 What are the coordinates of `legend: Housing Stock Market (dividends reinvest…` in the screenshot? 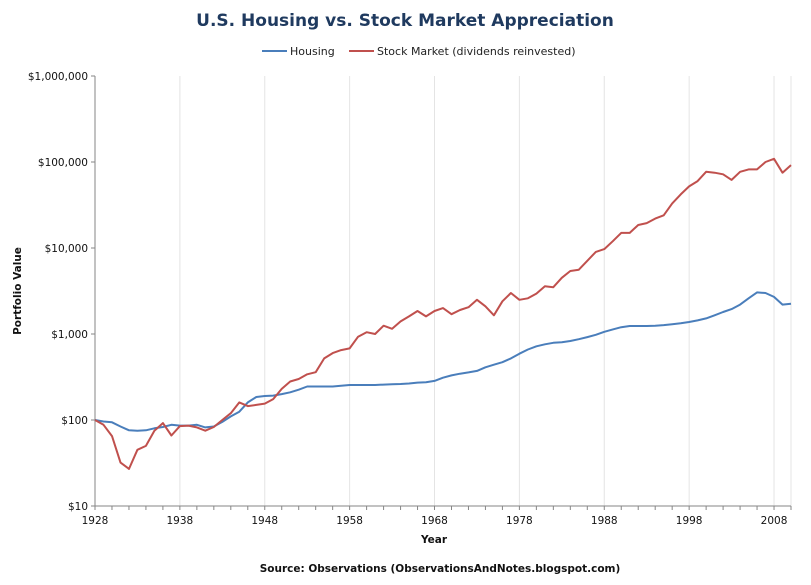 It's located at (419, 51).